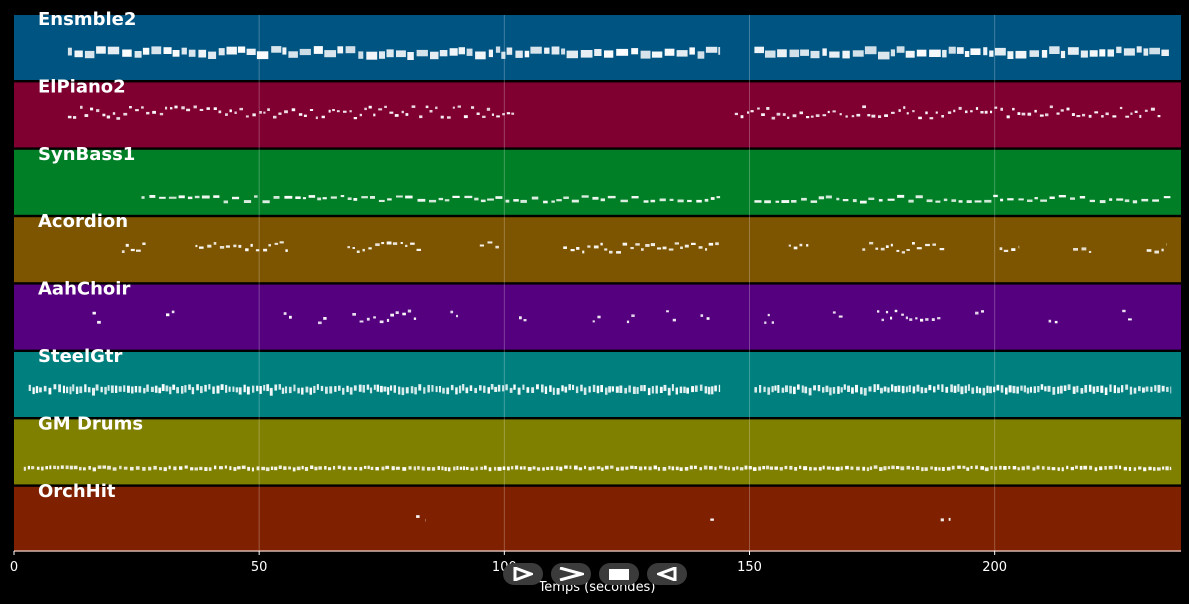 The image size is (1189, 604). I want to click on rewind-button, so click(667, 574).